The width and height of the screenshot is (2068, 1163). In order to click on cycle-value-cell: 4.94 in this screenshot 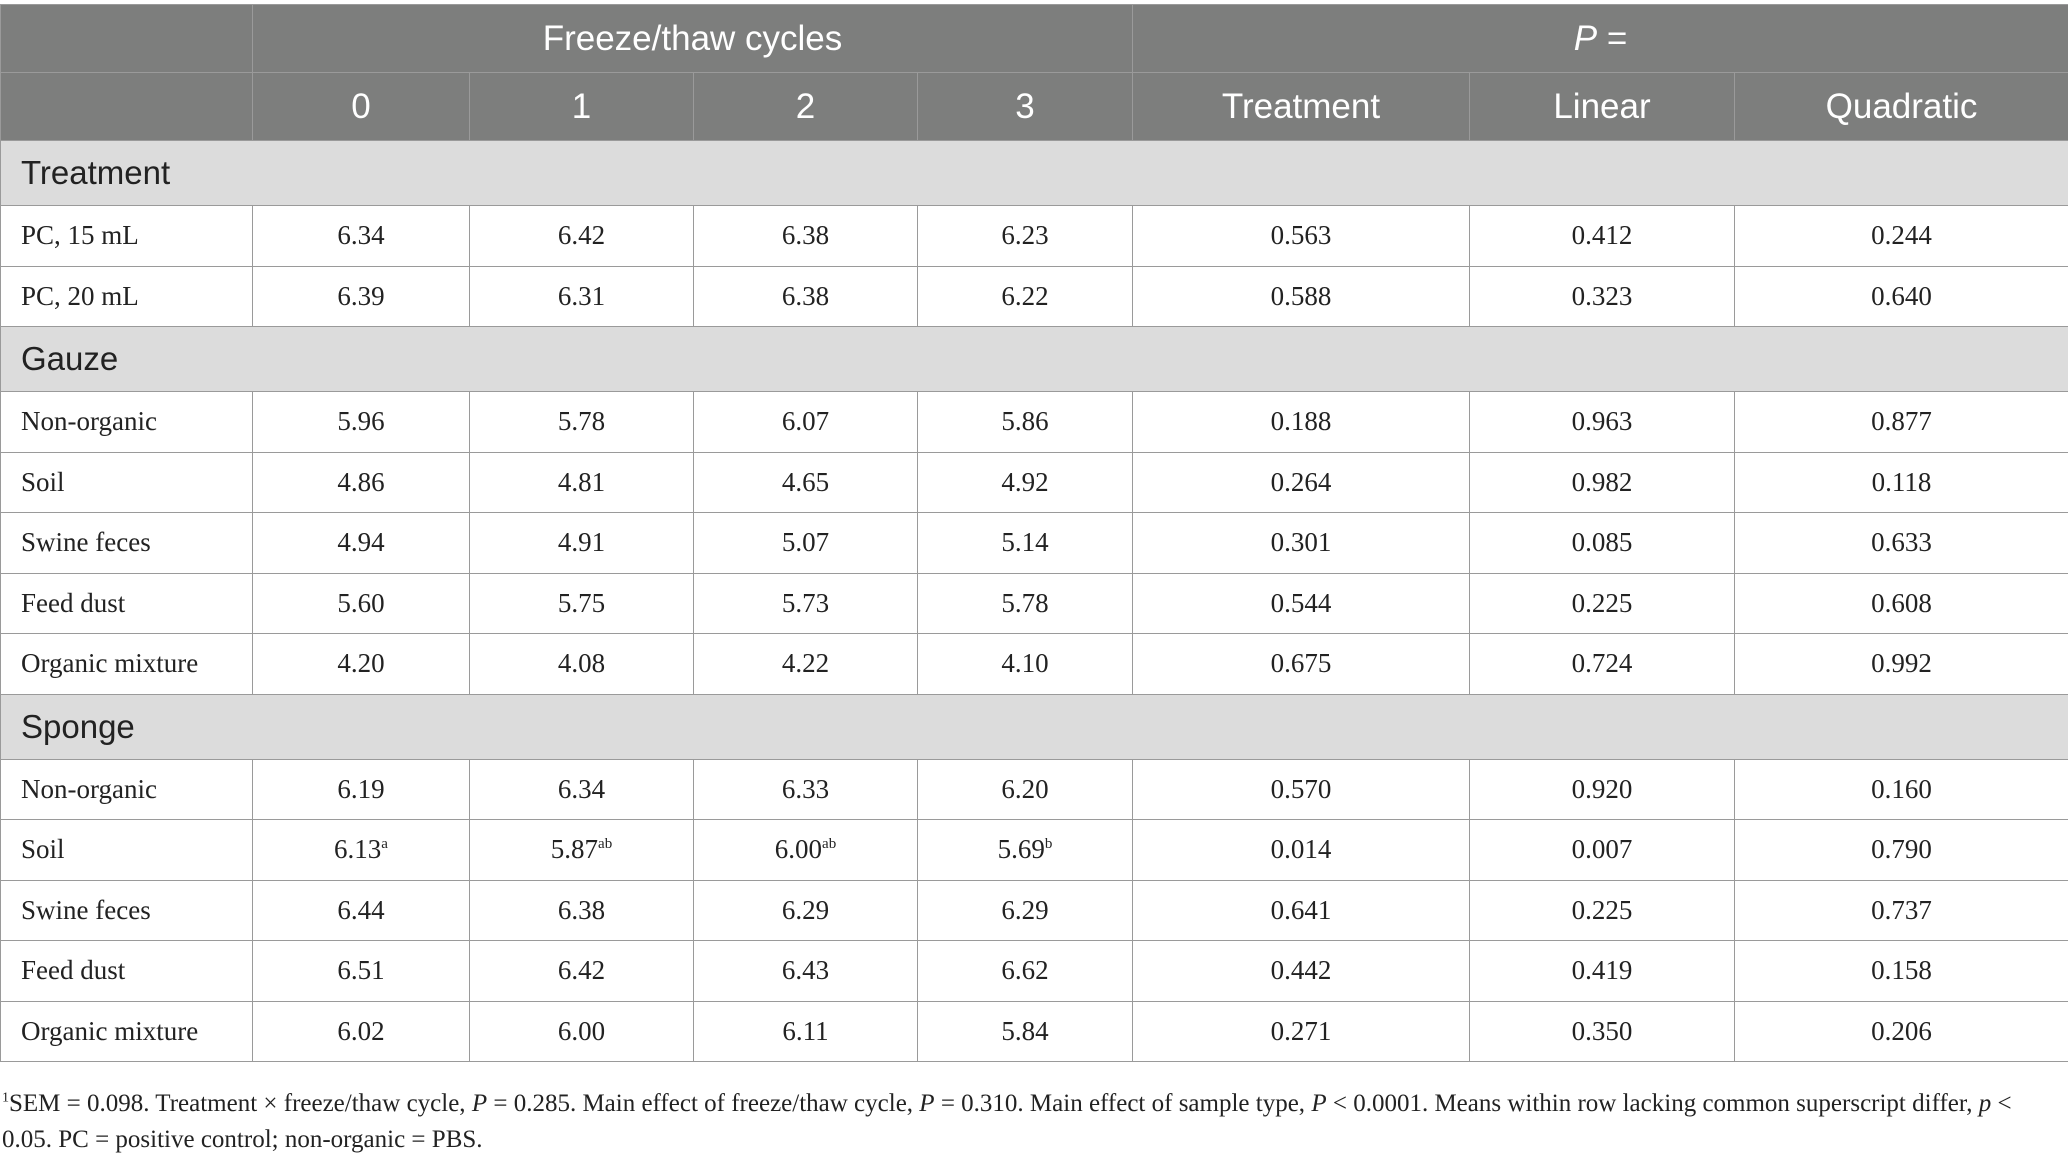, I will do `click(361, 543)`.